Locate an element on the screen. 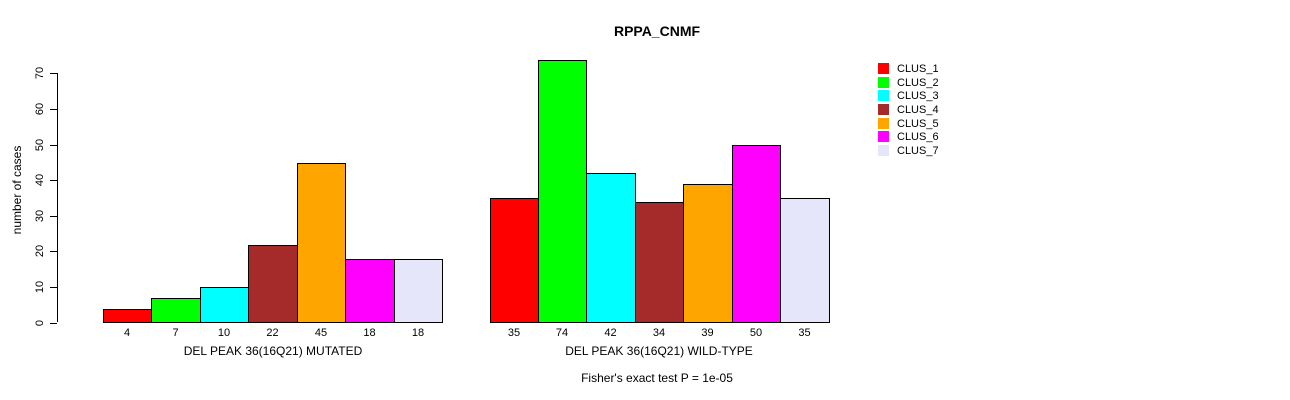 Image resolution: width=1290 pixels, height=400 pixels. y-tick-label: 60 is located at coordinates (40, 109).